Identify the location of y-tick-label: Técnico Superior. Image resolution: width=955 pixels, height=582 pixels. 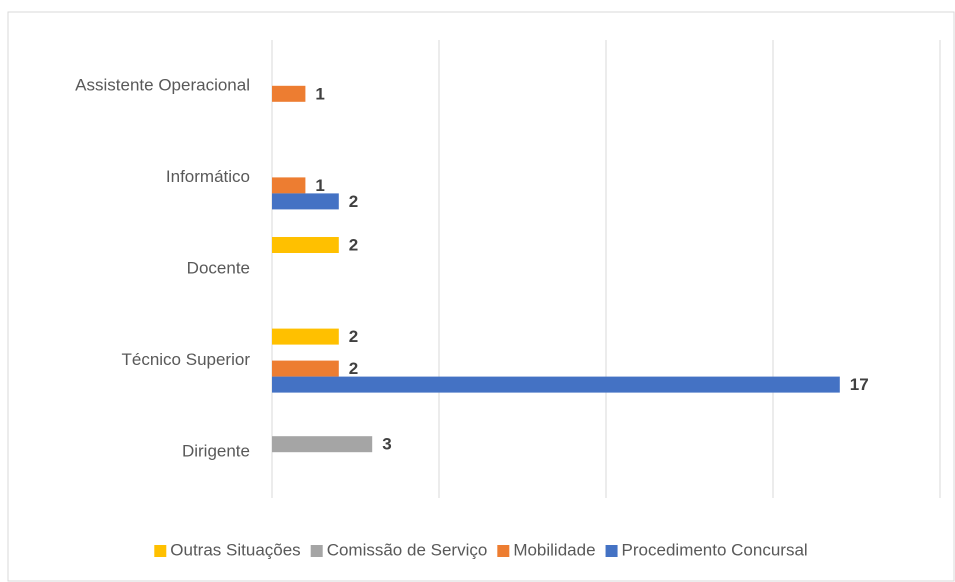
(185, 359).